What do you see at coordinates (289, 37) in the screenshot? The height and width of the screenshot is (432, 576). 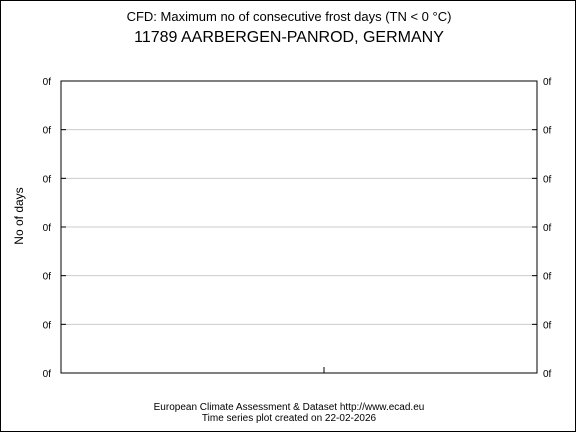 I see `chart-subtitle: 11789 AARBERGEN-PANROD, GERMANY` at bounding box center [289, 37].